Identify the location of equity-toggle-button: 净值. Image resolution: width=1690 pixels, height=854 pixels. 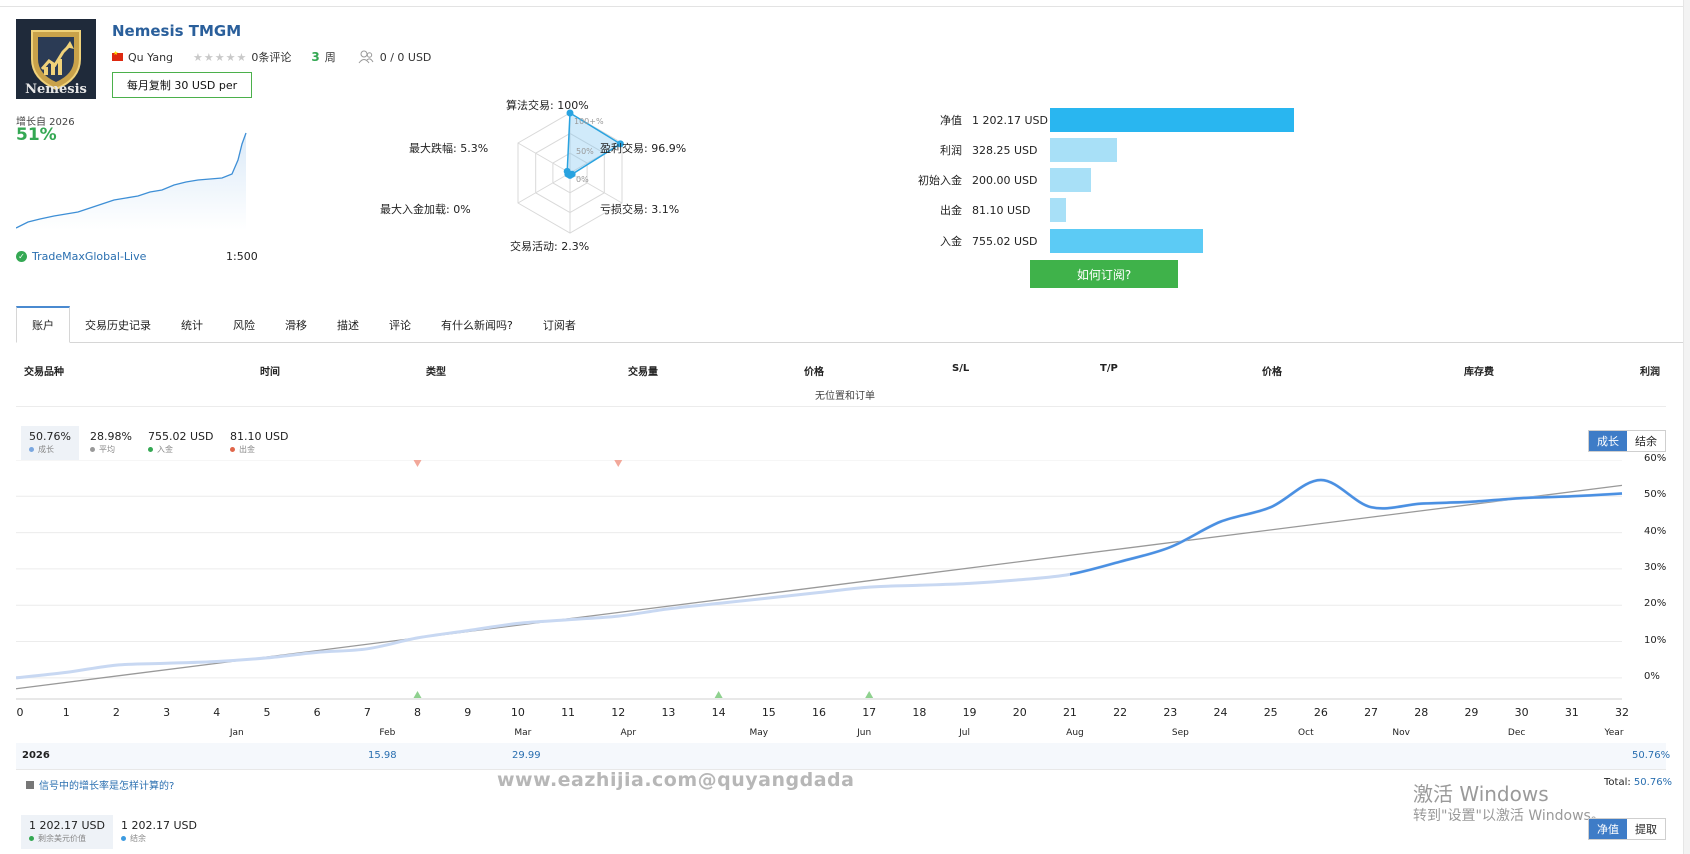
(1608, 829).